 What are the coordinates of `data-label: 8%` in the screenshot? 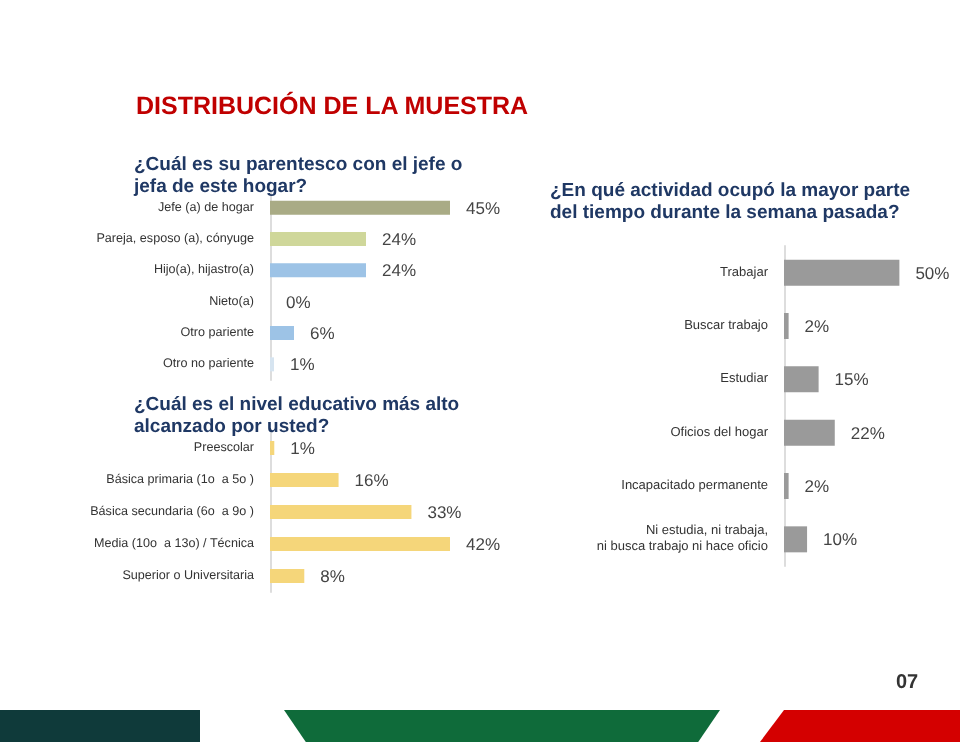 It's located at (333, 576).